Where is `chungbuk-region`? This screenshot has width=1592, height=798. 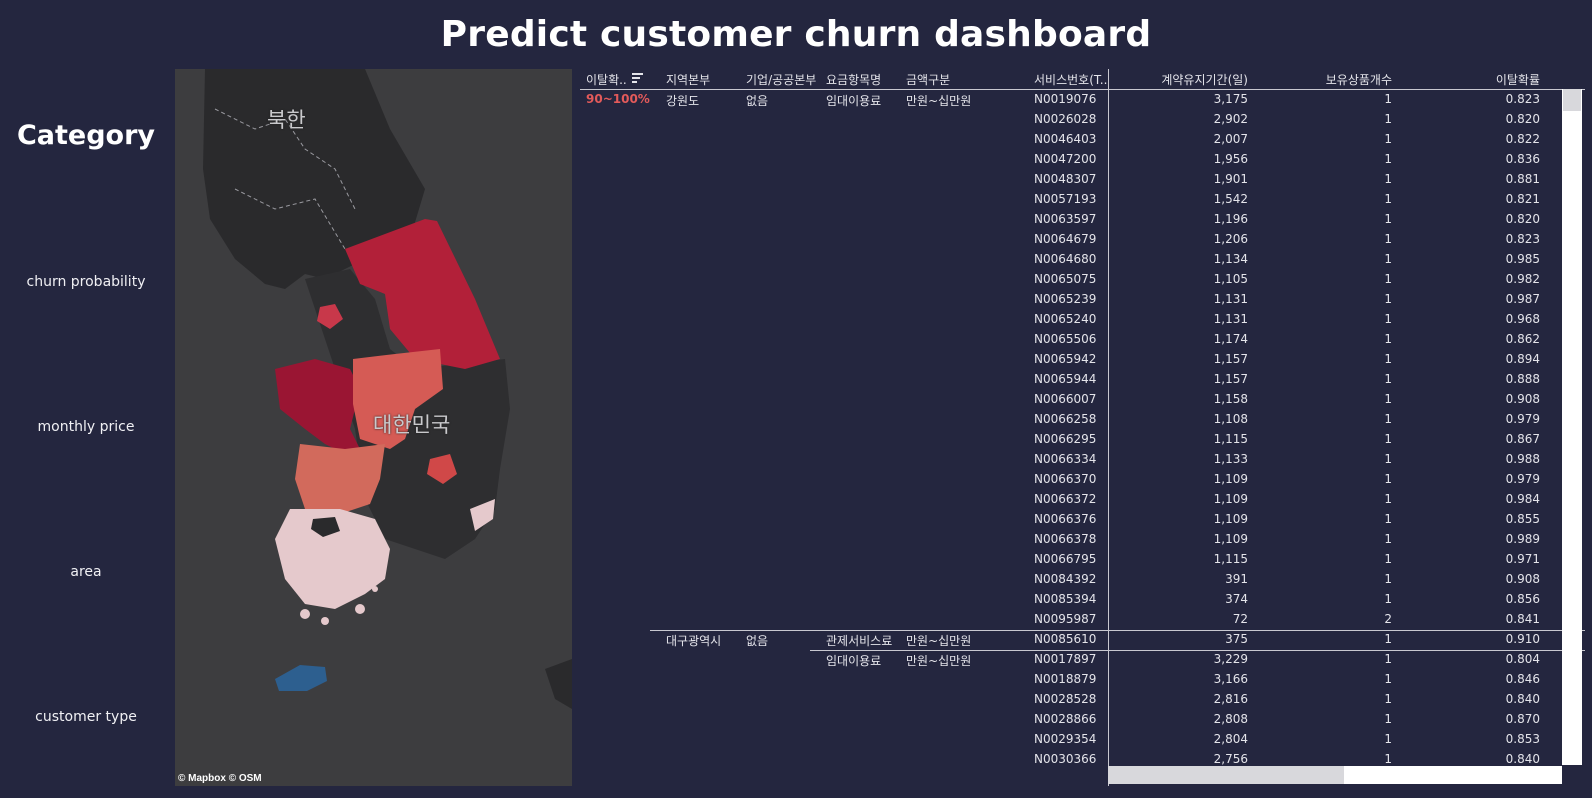 chungbuk-region is located at coordinates (398, 399).